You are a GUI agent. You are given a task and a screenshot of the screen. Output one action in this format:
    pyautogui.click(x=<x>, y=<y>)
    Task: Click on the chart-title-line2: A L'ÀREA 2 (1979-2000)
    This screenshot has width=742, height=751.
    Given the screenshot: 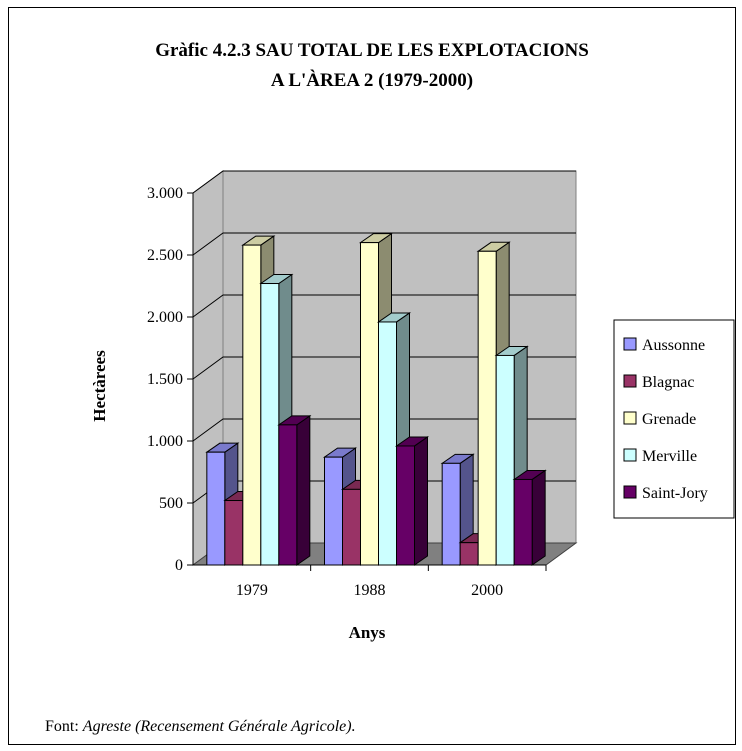 What is the action you would take?
    pyautogui.click(x=372, y=80)
    